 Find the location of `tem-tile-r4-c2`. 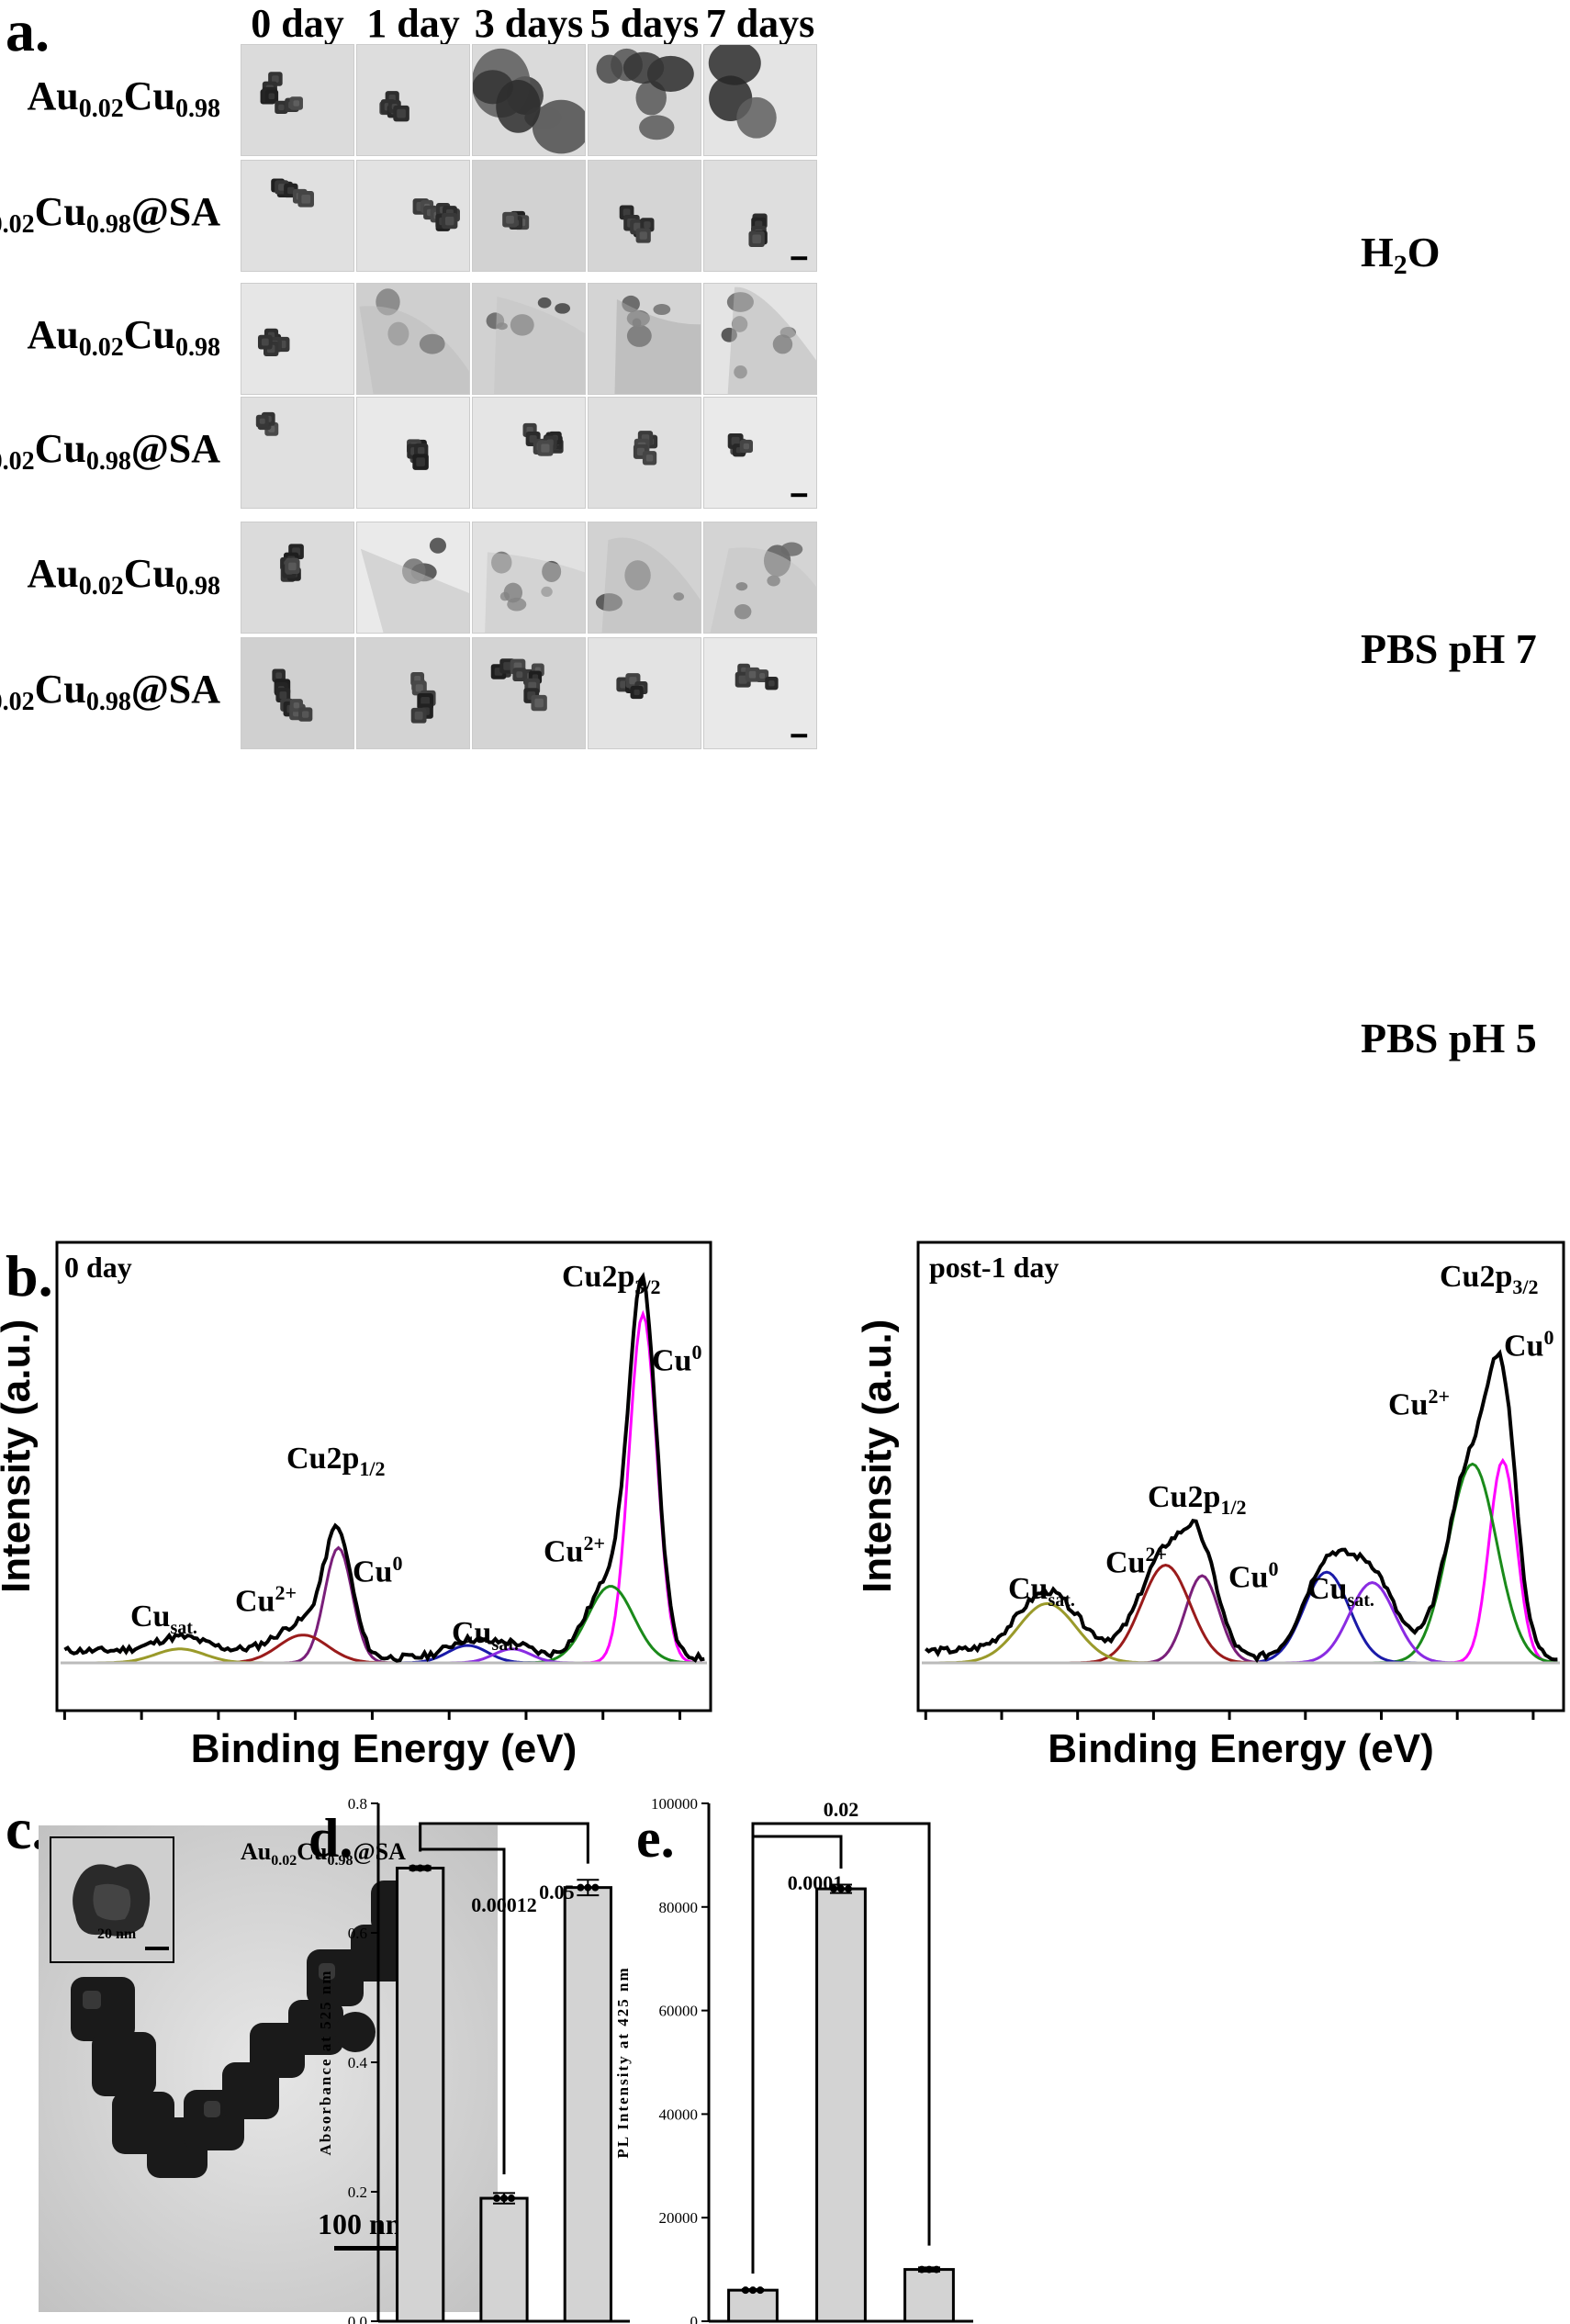

tem-tile-r4-c2 is located at coordinates (529, 578).